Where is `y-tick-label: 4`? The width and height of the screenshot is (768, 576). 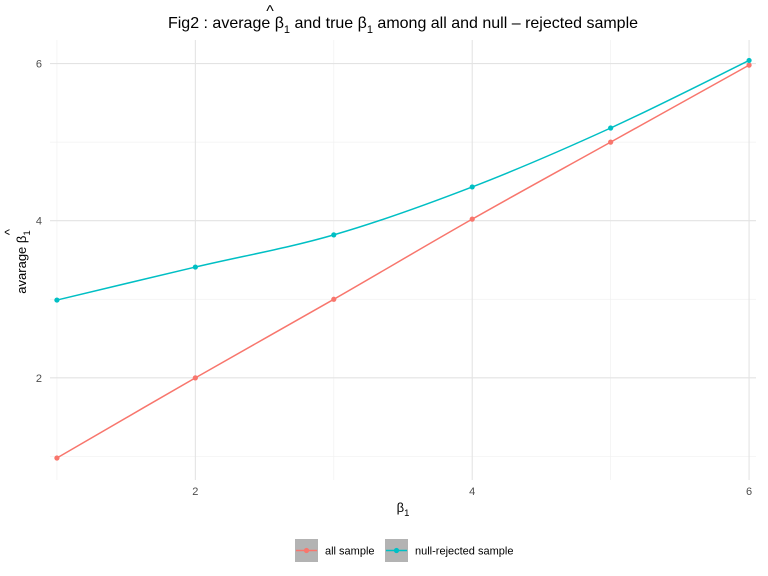
y-tick-label: 4 is located at coordinates (39, 222).